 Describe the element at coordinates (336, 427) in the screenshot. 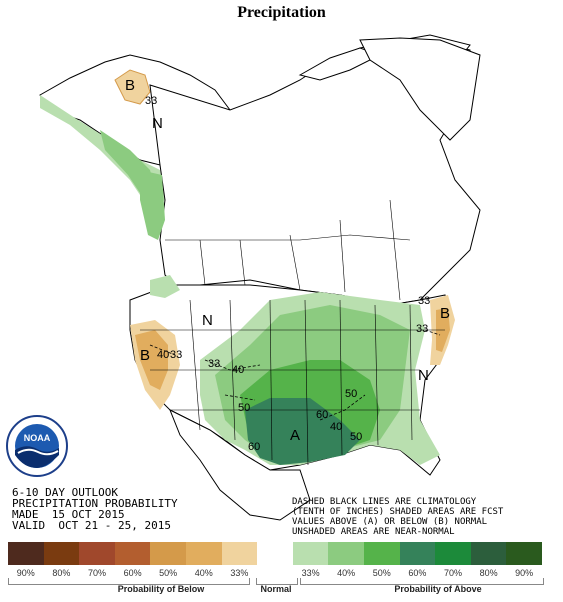

I see `c-40b-label: 40` at that location.